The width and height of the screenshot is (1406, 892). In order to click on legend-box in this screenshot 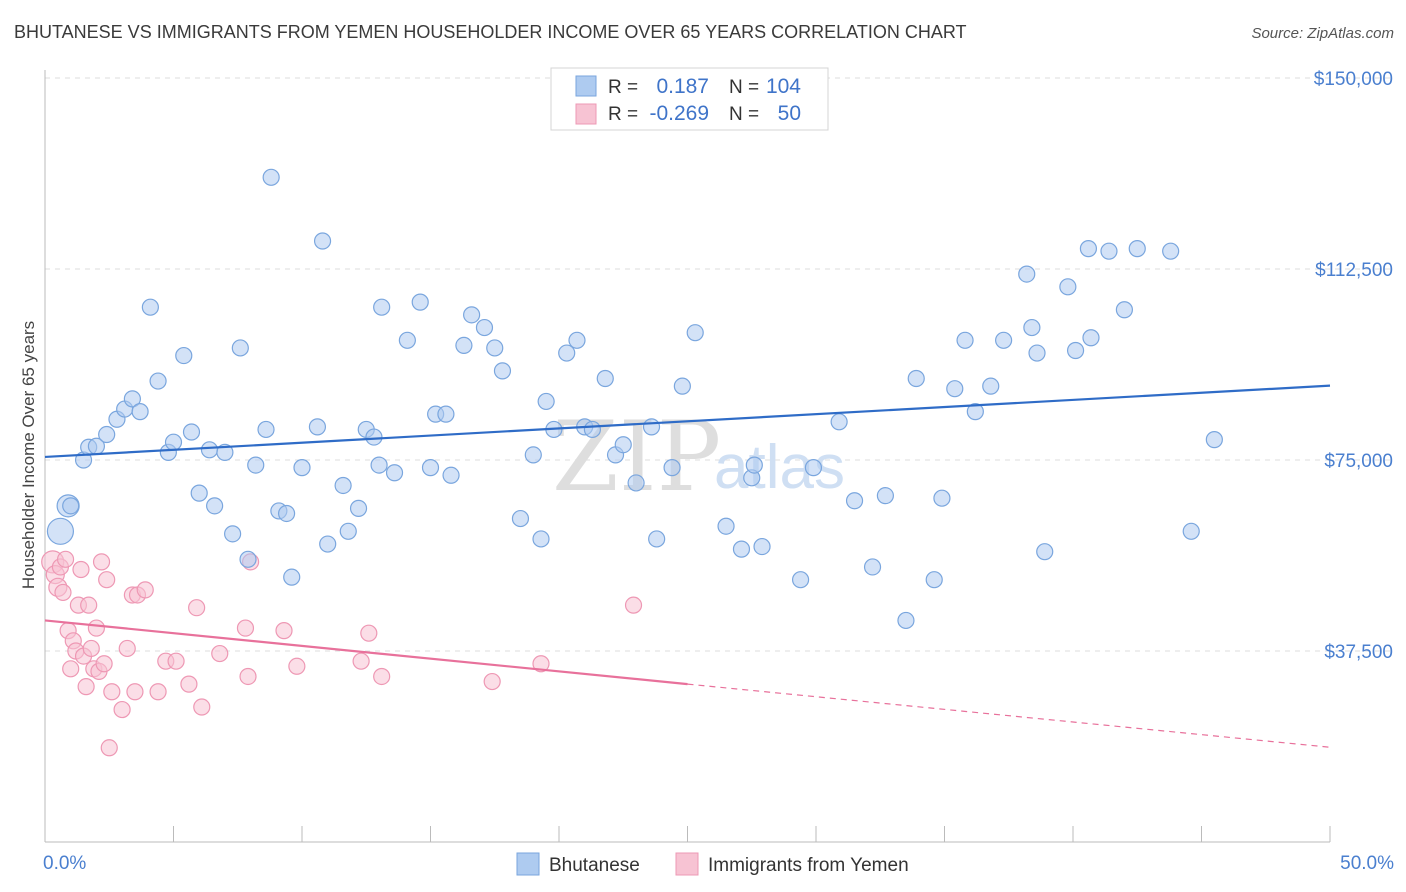, I will do `click(689, 99)`.